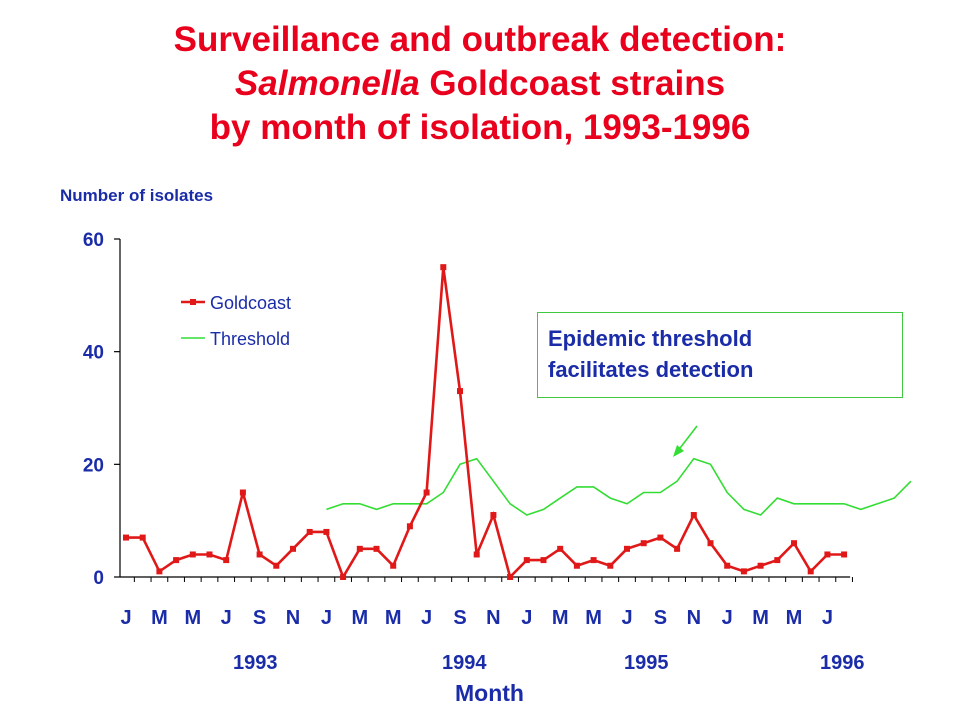  I want to click on threshold-series, so click(619, 486).